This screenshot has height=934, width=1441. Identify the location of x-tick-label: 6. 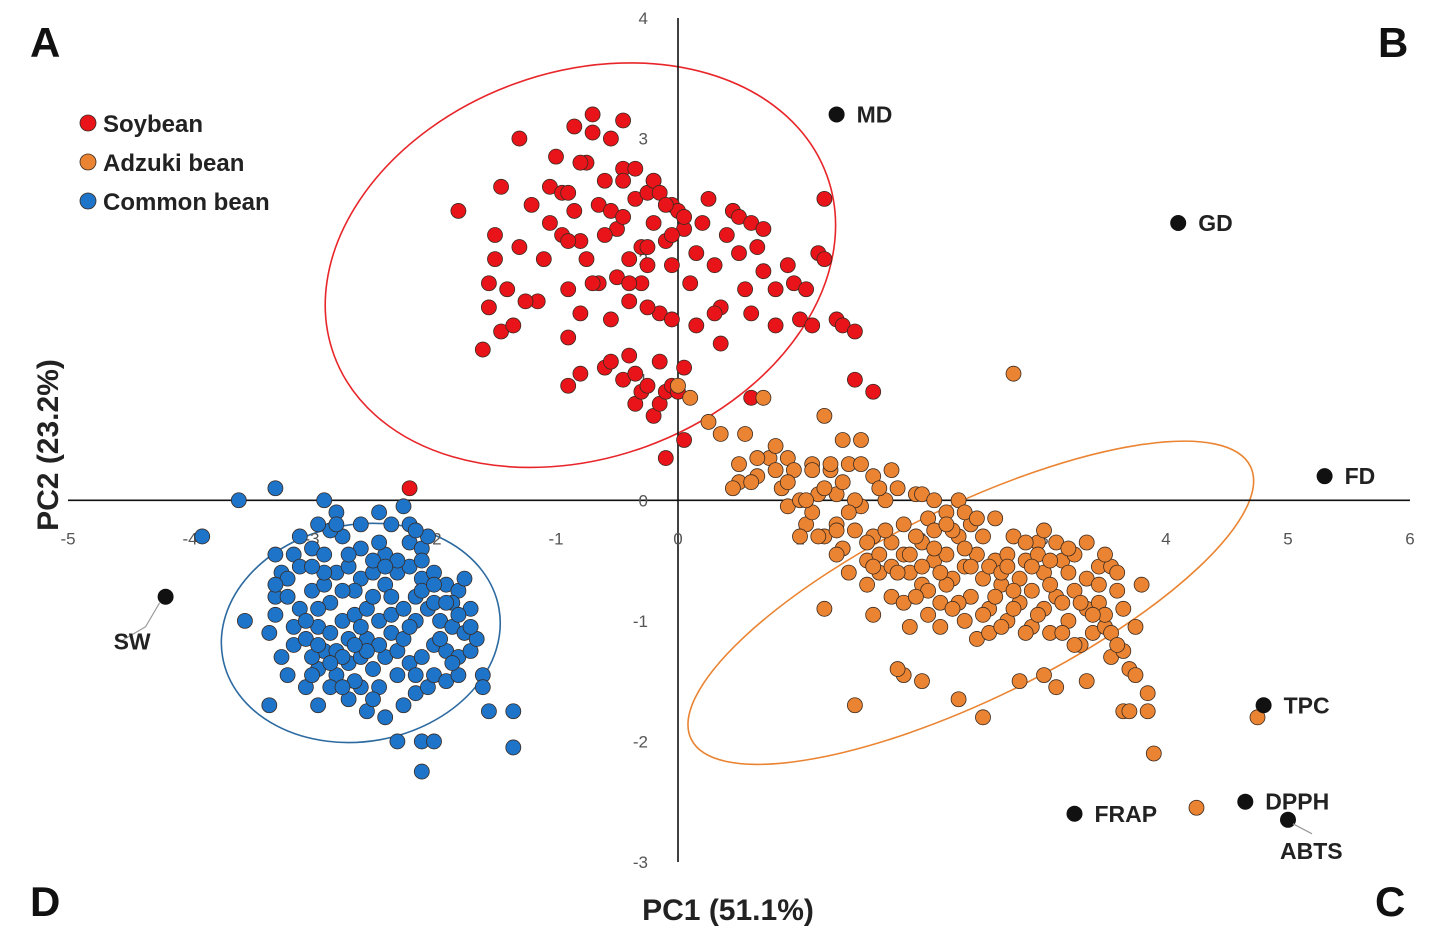
(1409, 538).